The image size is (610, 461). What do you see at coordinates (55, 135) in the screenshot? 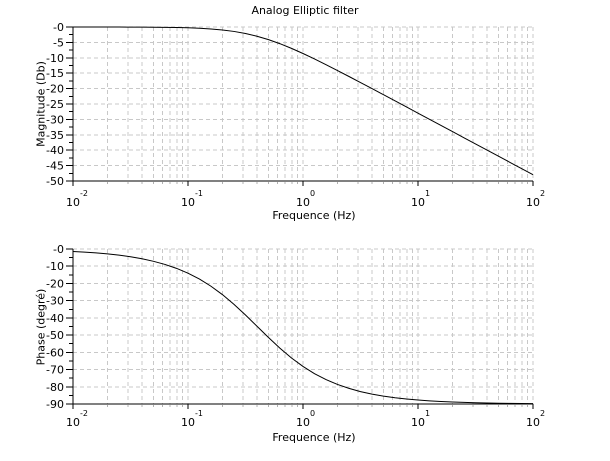
I see `y-tick-label: -35` at bounding box center [55, 135].